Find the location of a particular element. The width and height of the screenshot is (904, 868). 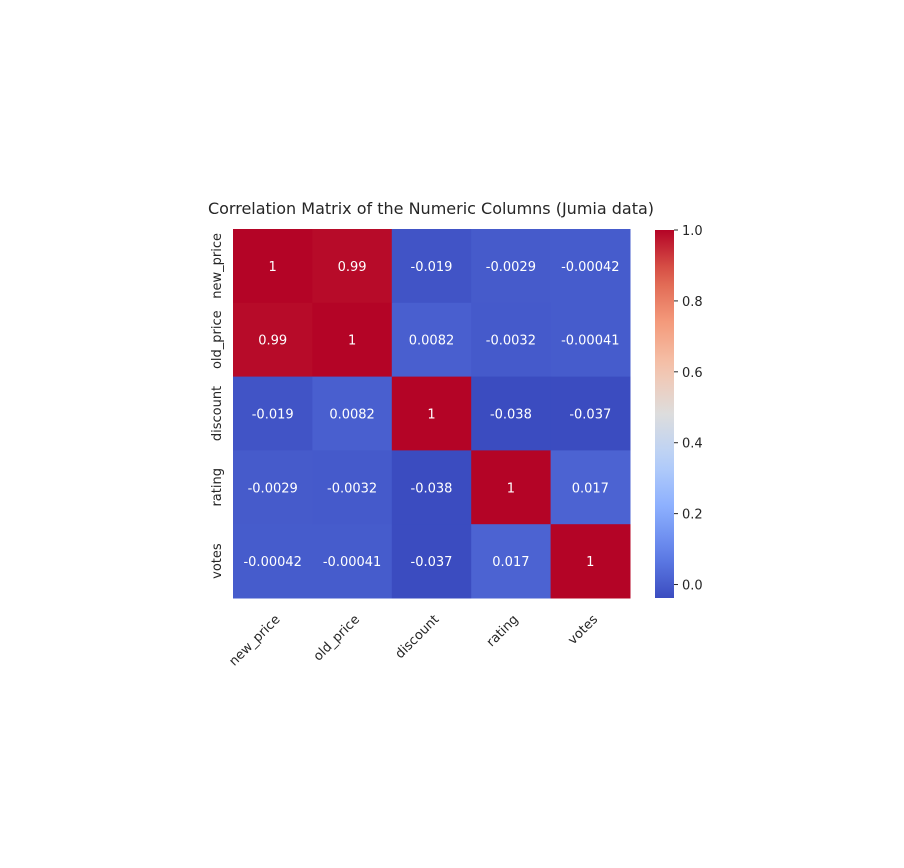

colorbar-tick-label: 0.4 is located at coordinates (692, 444).